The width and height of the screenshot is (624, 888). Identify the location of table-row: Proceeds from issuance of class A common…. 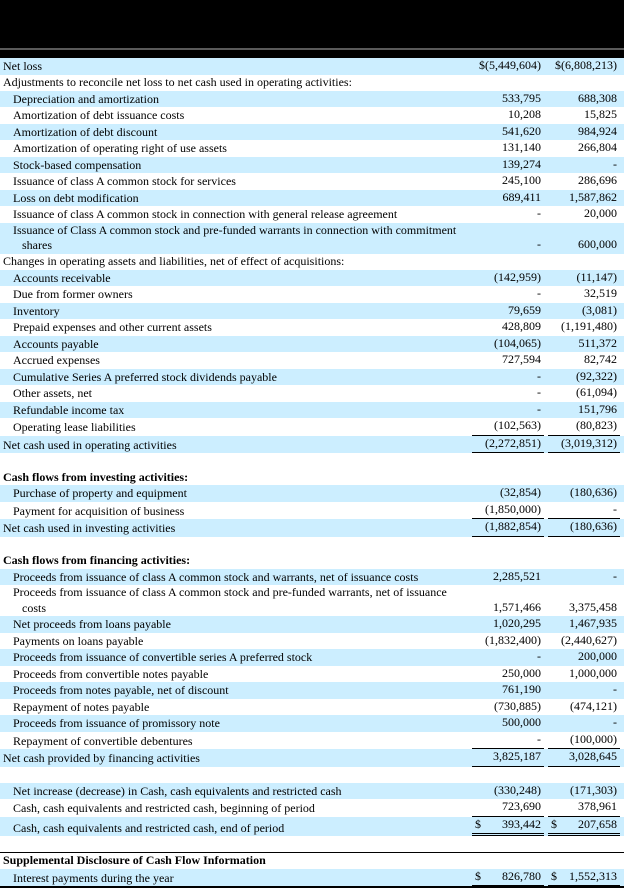
(312, 576).